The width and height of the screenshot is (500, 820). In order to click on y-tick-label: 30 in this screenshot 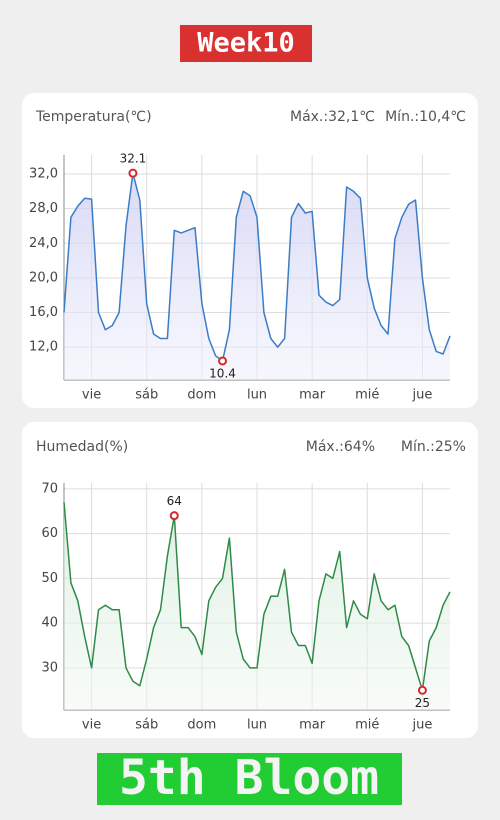, I will do `click(49, 667)`.